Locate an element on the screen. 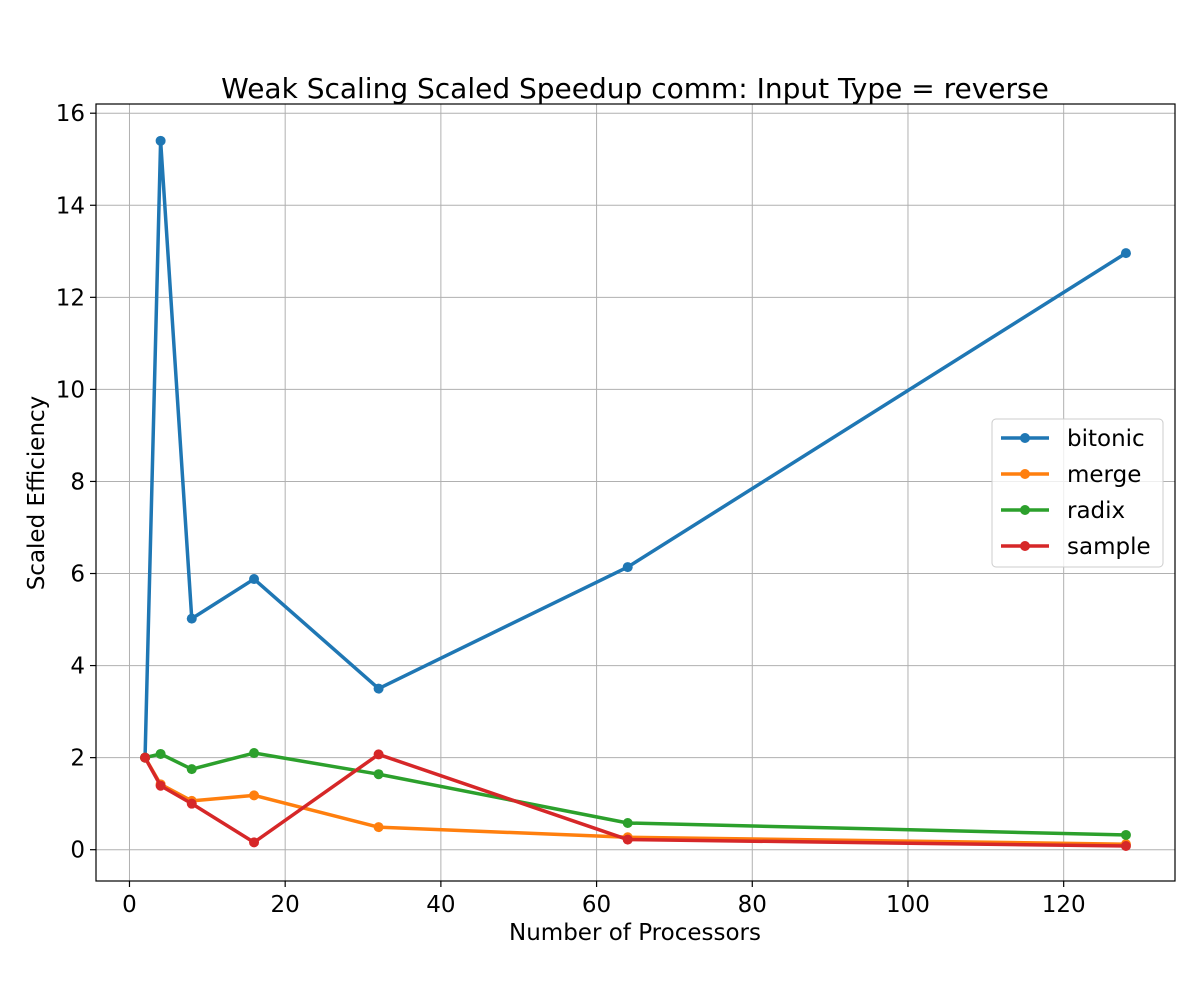  y-tick-label: 0 is located at coordinates (77, 851).